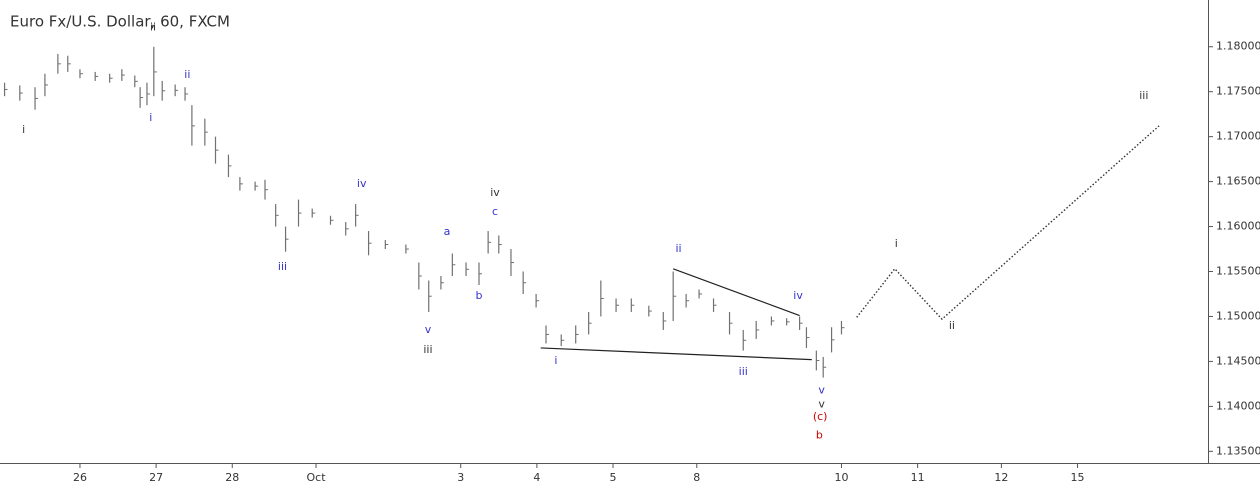  What do you see at coordinates (1238, 315) in the screenshot?
I see `y-tick-label: 1.15000` at bounding box center [1238, 315].